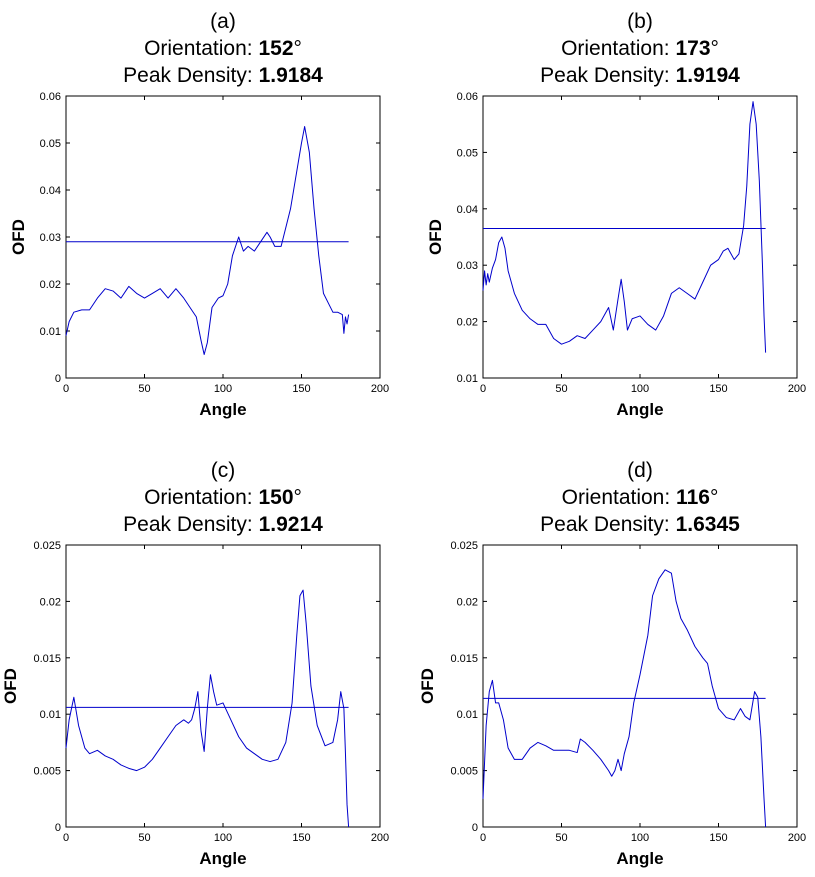 Image resolution: width=815 pixels, height=877 pixels. Describe the element at coordinates (275, 497) in the screenshot. I see `orientation-value: 150` at that location.